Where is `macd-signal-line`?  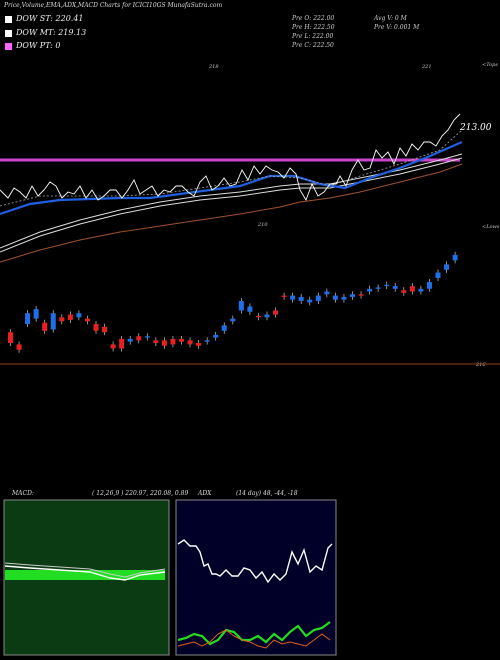
macd-signal-line is located at coordinates (85, 570).